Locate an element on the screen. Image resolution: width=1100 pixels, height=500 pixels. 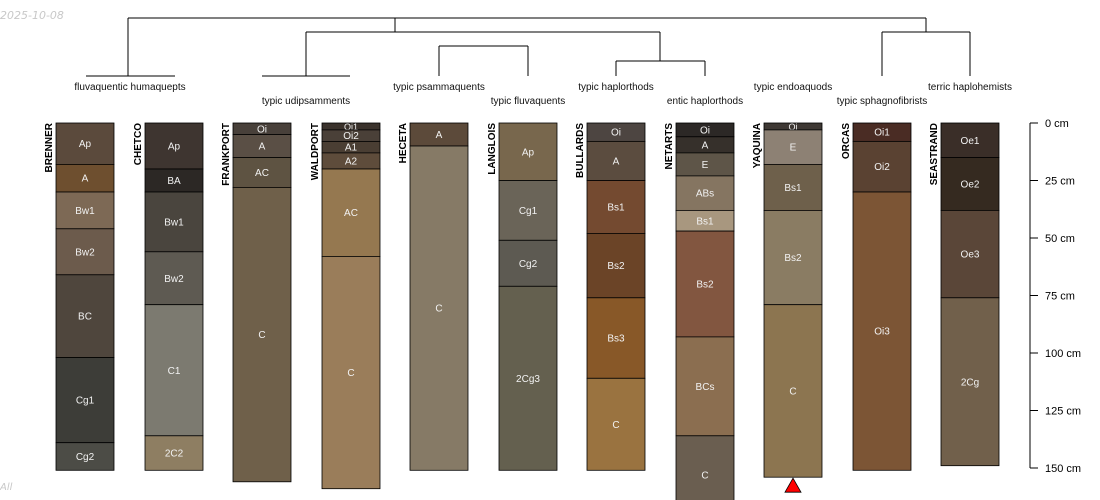
soil-profile-yaquina: YAQUINA Oi E Bs1 Bs2 C is located at coordinates (787, 307).